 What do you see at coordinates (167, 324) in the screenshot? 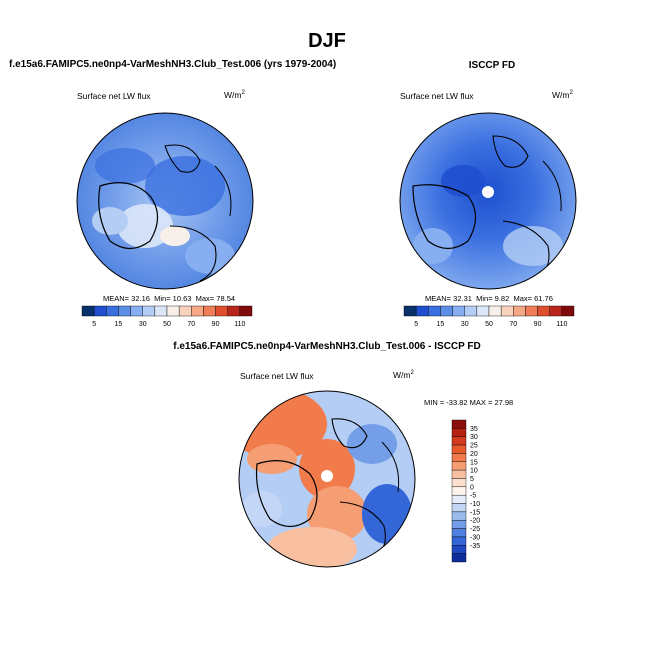
I see `model-colorbar-label-3: 50` at bounding box center [167, 324].